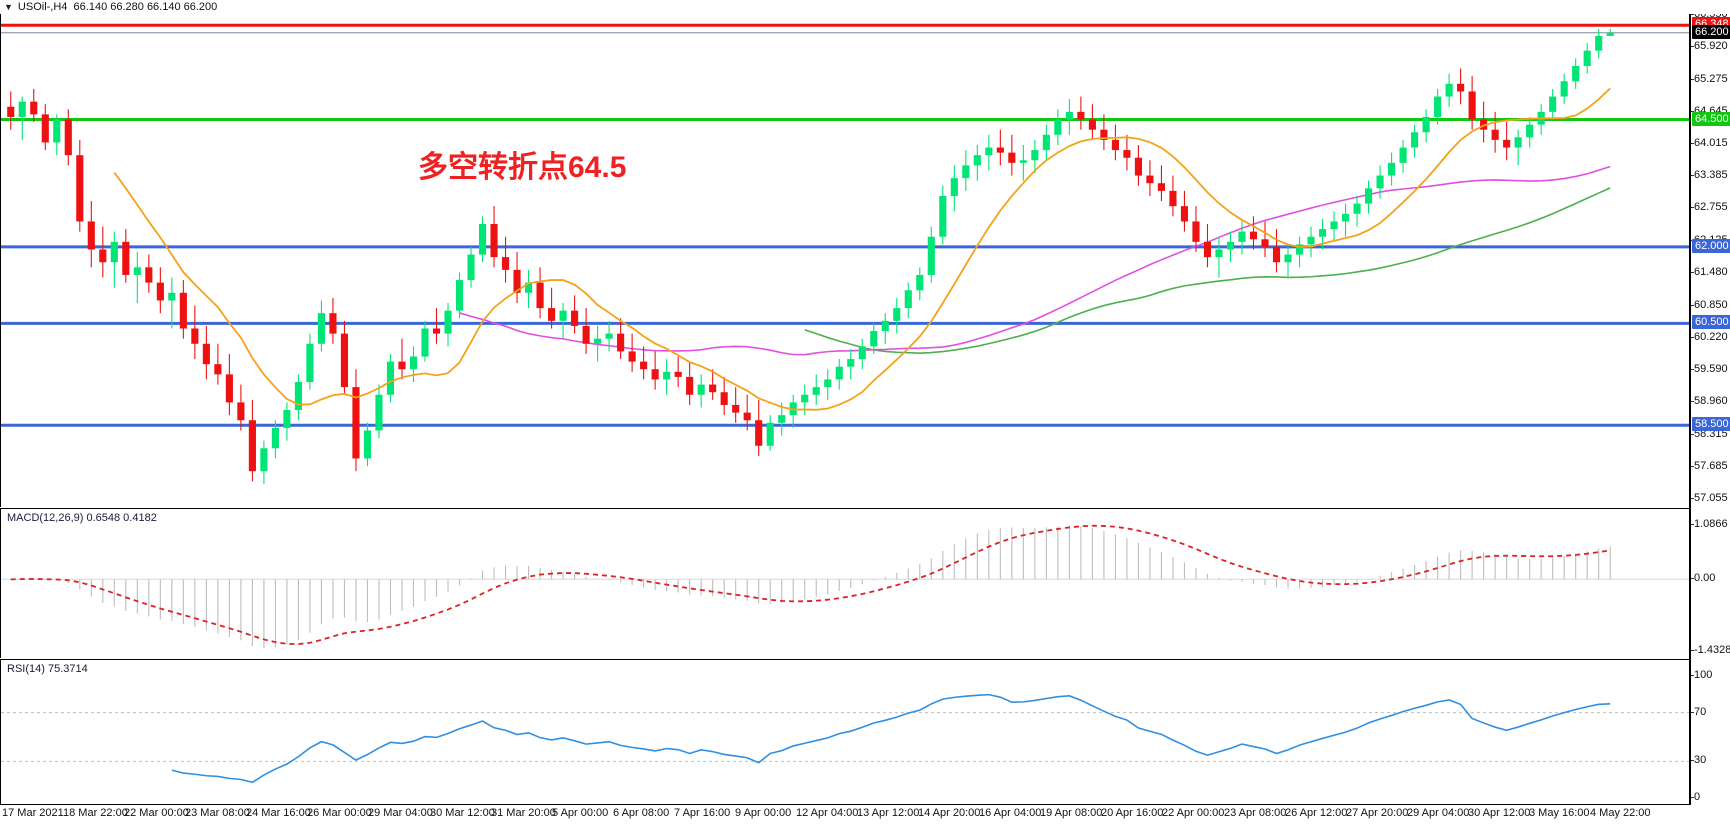 The width and height of the screenshot is (1730, 825). I want to click on rsi-tick: 30, so click(1698, 760).